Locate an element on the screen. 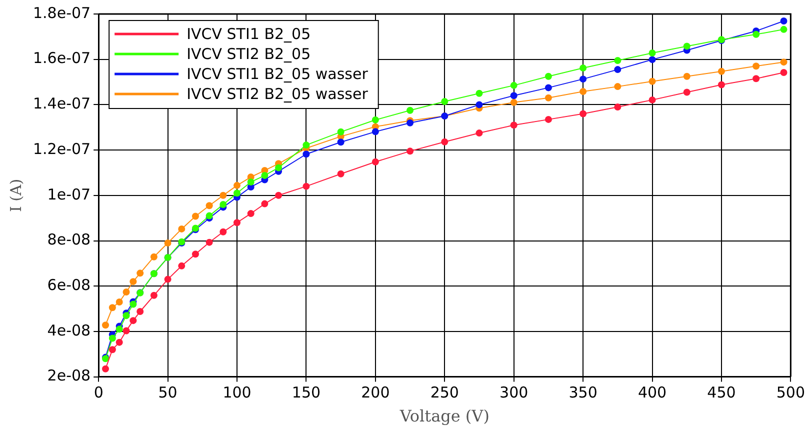 The width and height of the screenshot is (808, 431). x-tick-label: 0 is located at coordinates (99, 393).